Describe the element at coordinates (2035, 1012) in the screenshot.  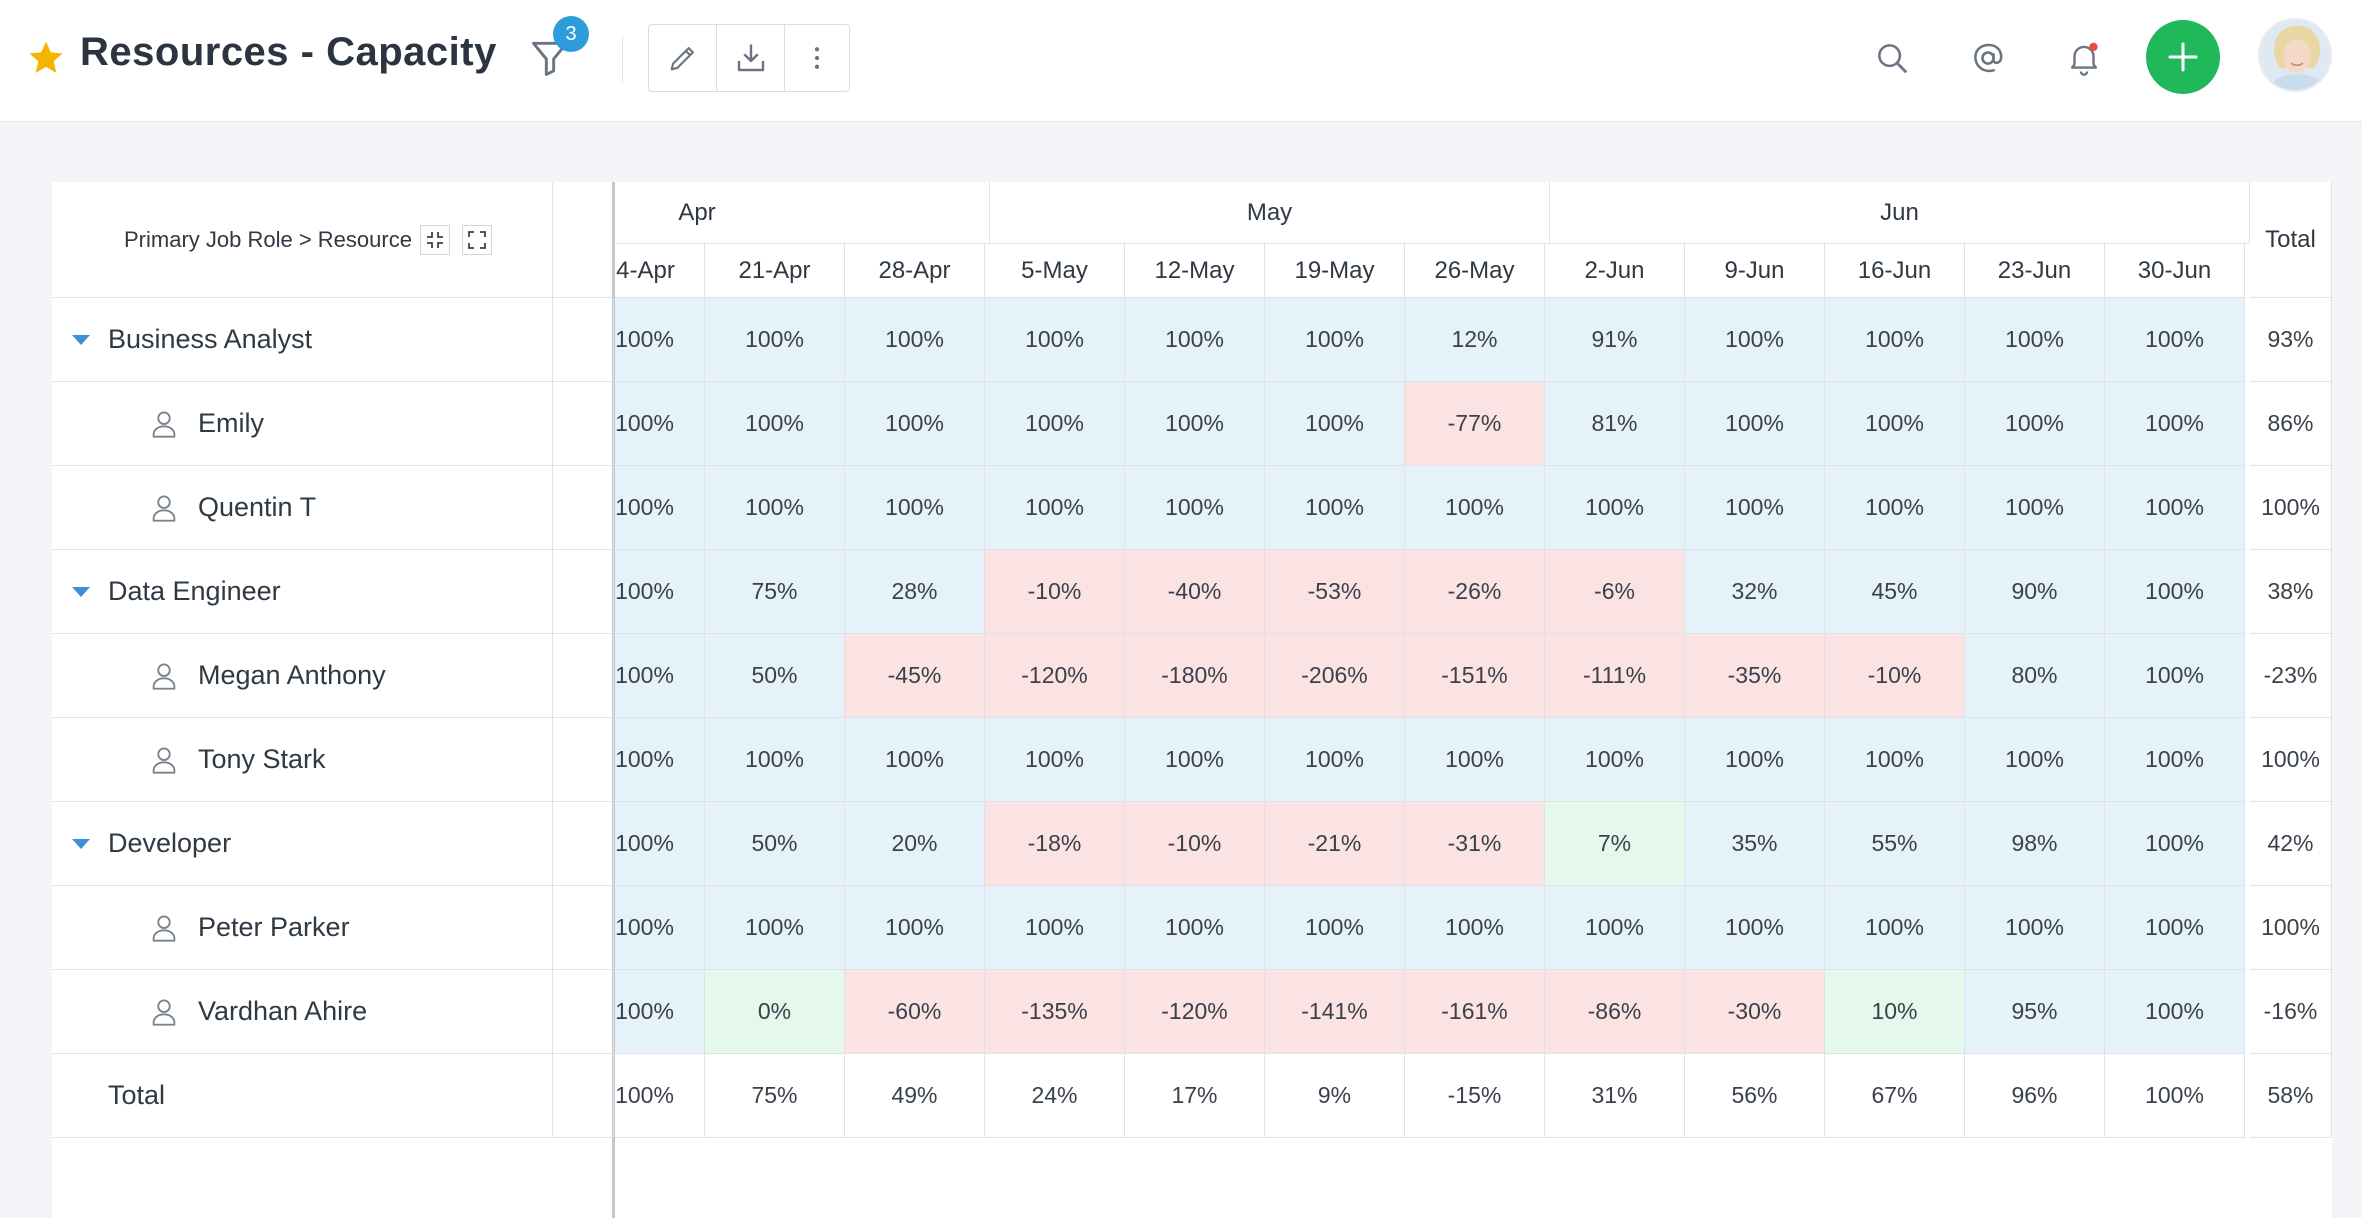
I see `capacity-cell: 95%` at that location.